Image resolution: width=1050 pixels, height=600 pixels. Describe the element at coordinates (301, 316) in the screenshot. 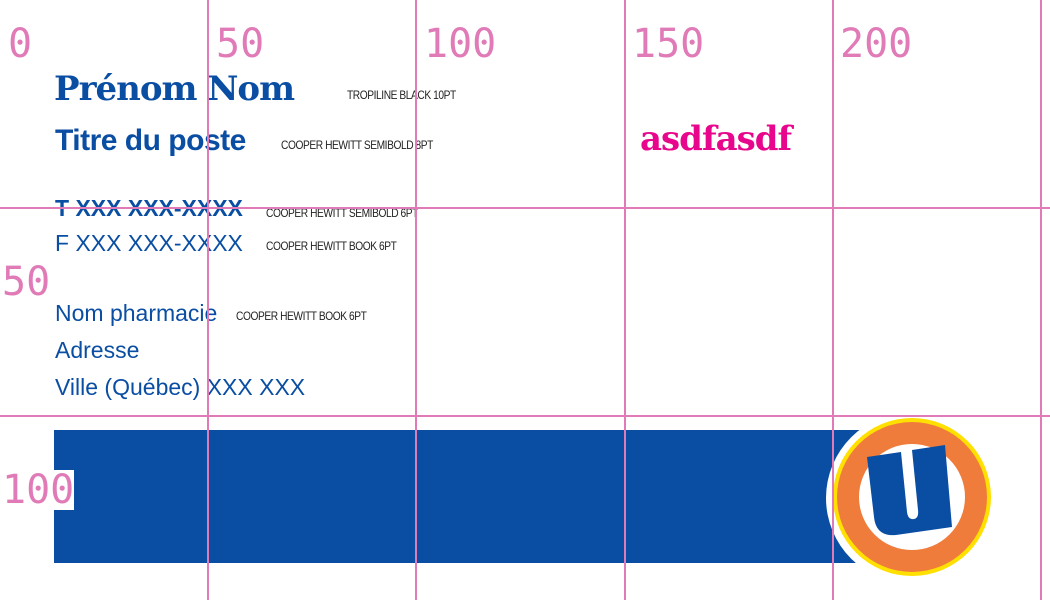

I see `pharmacy-note: COOPER HEWITT BOOK 6PT` at that location.